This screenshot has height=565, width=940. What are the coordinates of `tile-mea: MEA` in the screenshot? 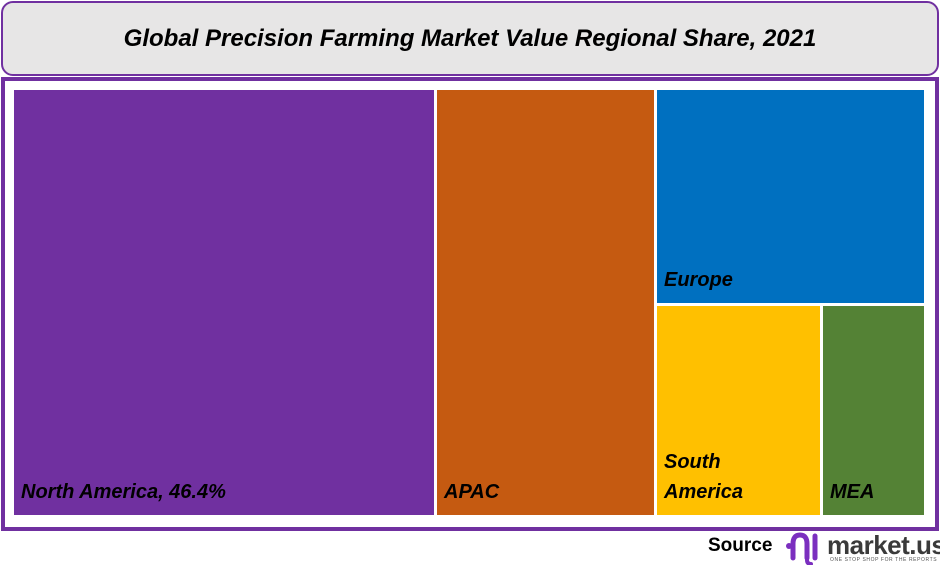 It's located at (873, 410).